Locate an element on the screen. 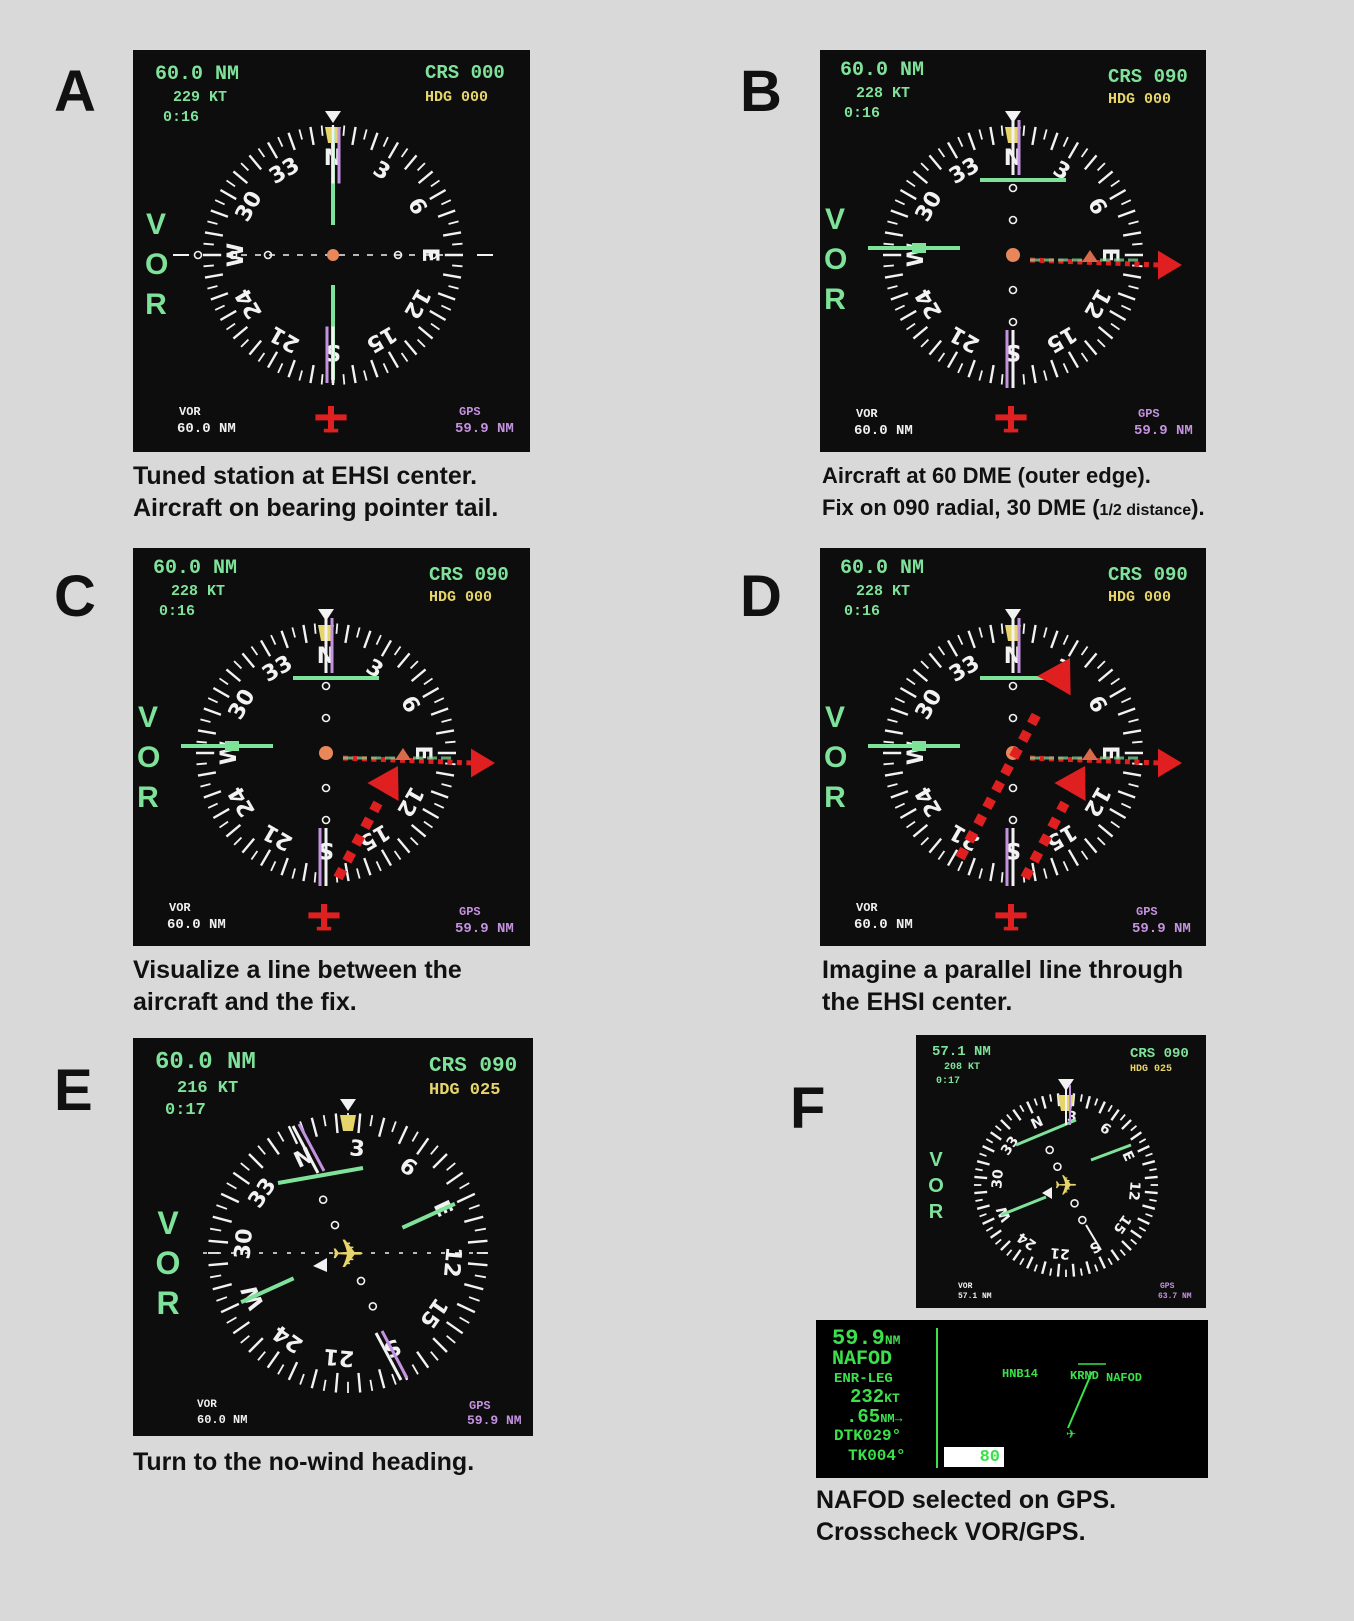 Image resolution: width=1354 pixels, height=1621 pixels. course-arrow is located at coordinates (428, 1216).